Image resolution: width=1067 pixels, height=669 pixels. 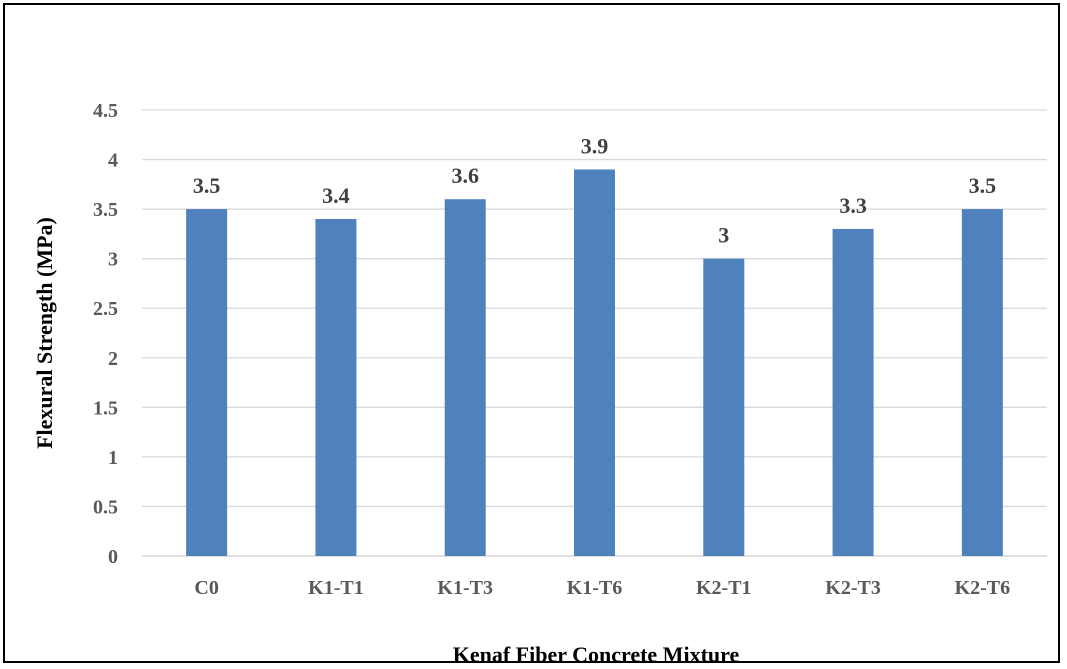 What do you see at coordinates (207, 382) in the screenshot?
I see `bar-c0` at bounding box center [207, 382].